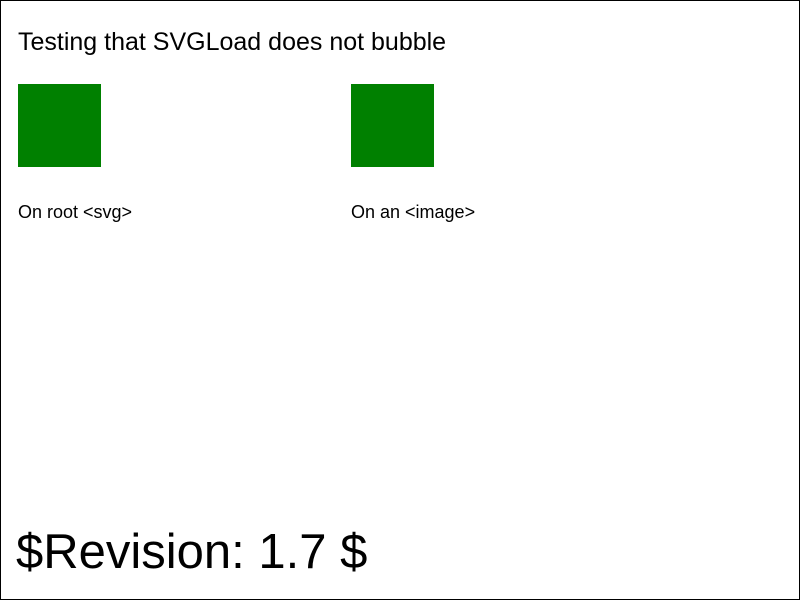  Describe the element at coordinates (413, 212) in the screenshot. I see `caption-image: On an <image>` at that location.